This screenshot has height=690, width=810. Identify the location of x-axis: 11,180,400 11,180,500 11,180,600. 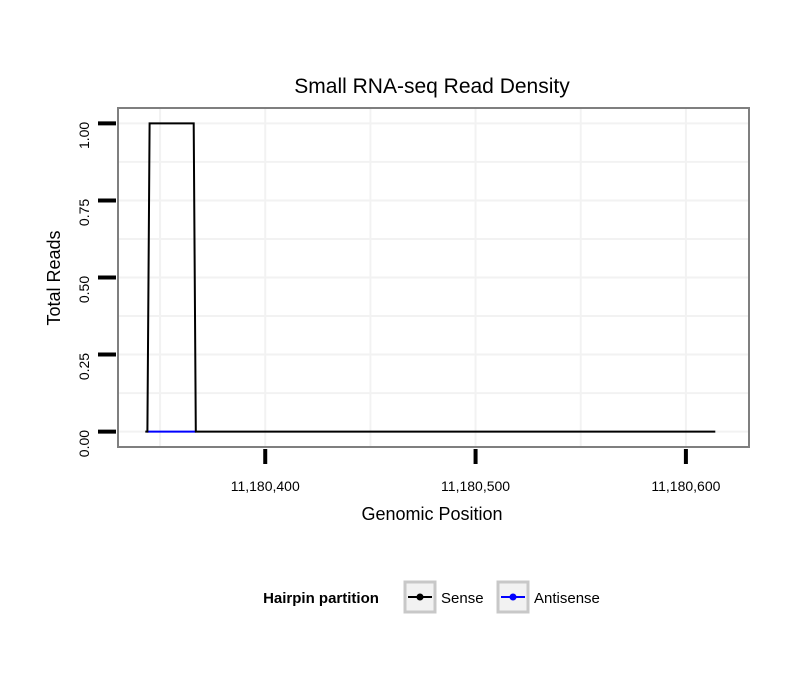
(476, 471).